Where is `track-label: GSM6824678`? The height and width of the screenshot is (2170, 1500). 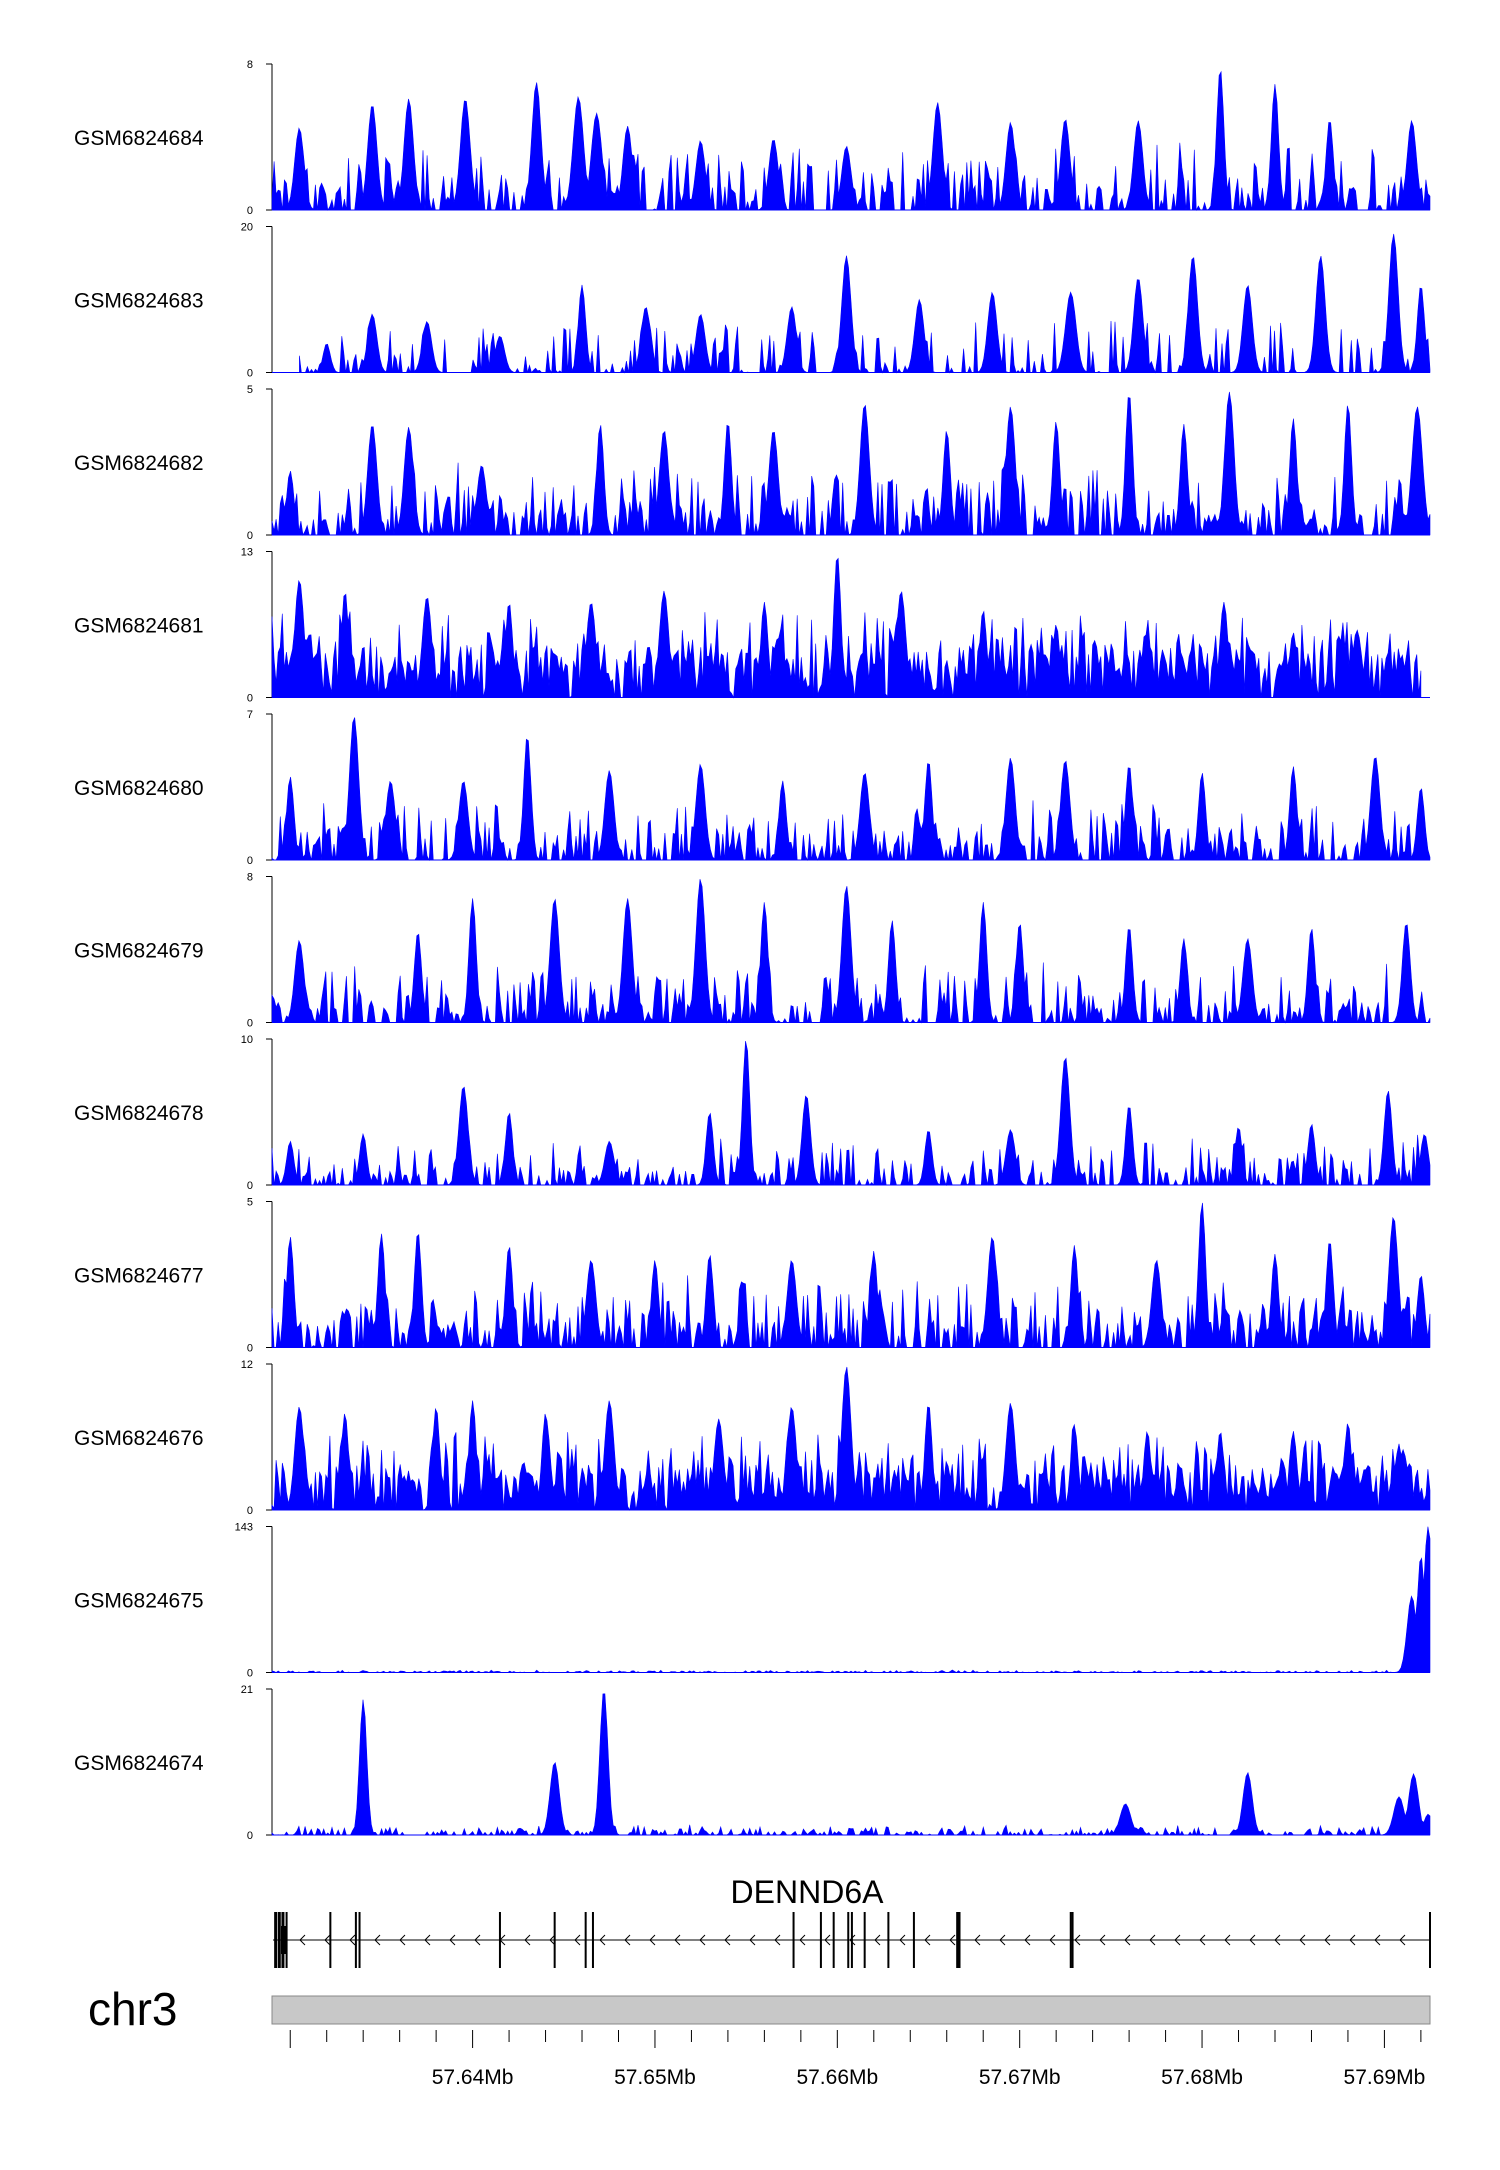 track-label: GSM6824678 is located at coordinates (139, 1113).